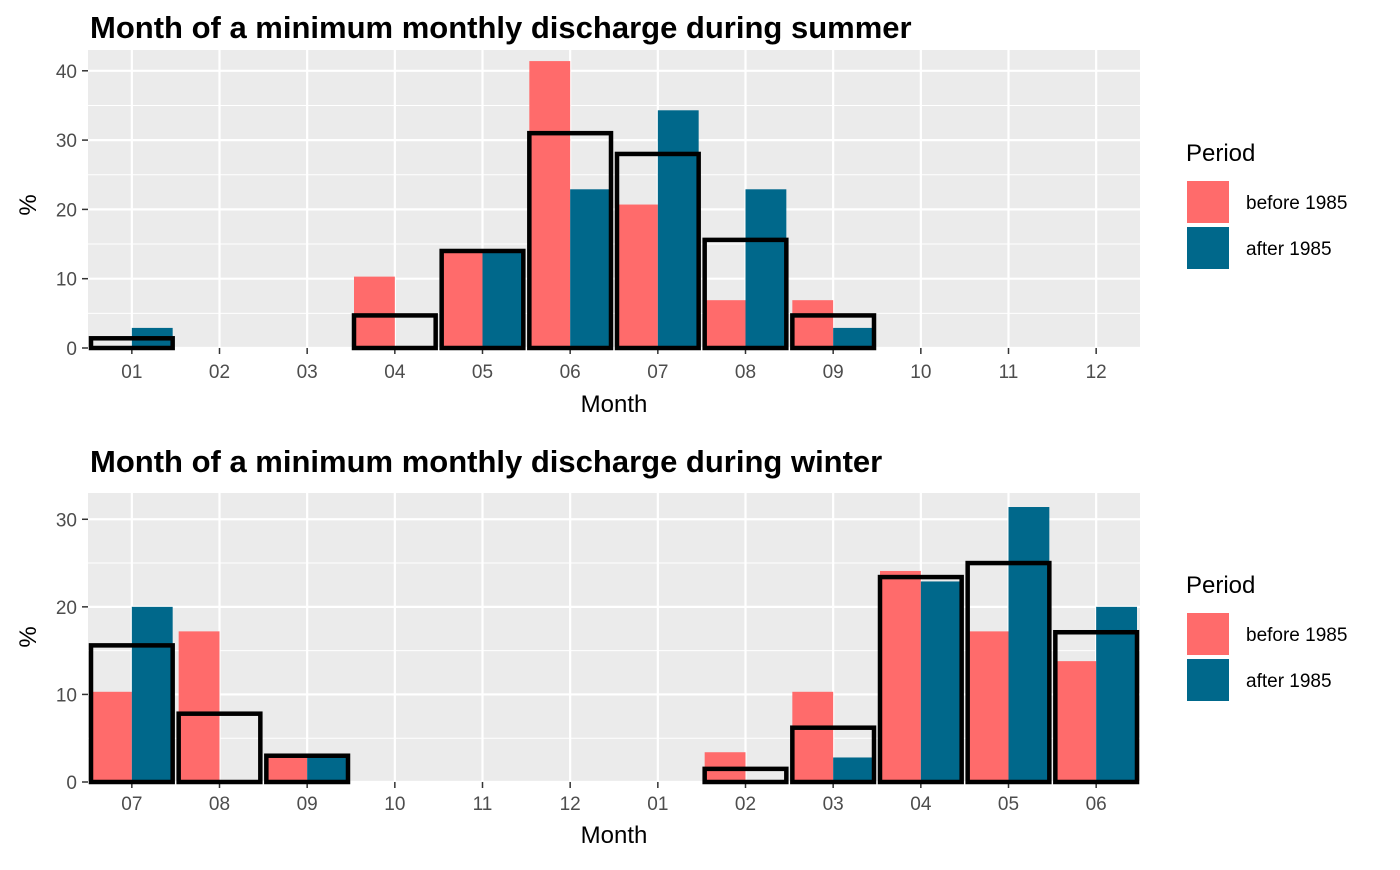  Describe the element at coordinates (1008, 804) in the screenshot. I see `chart2-x-tick-label: 05` at that location.